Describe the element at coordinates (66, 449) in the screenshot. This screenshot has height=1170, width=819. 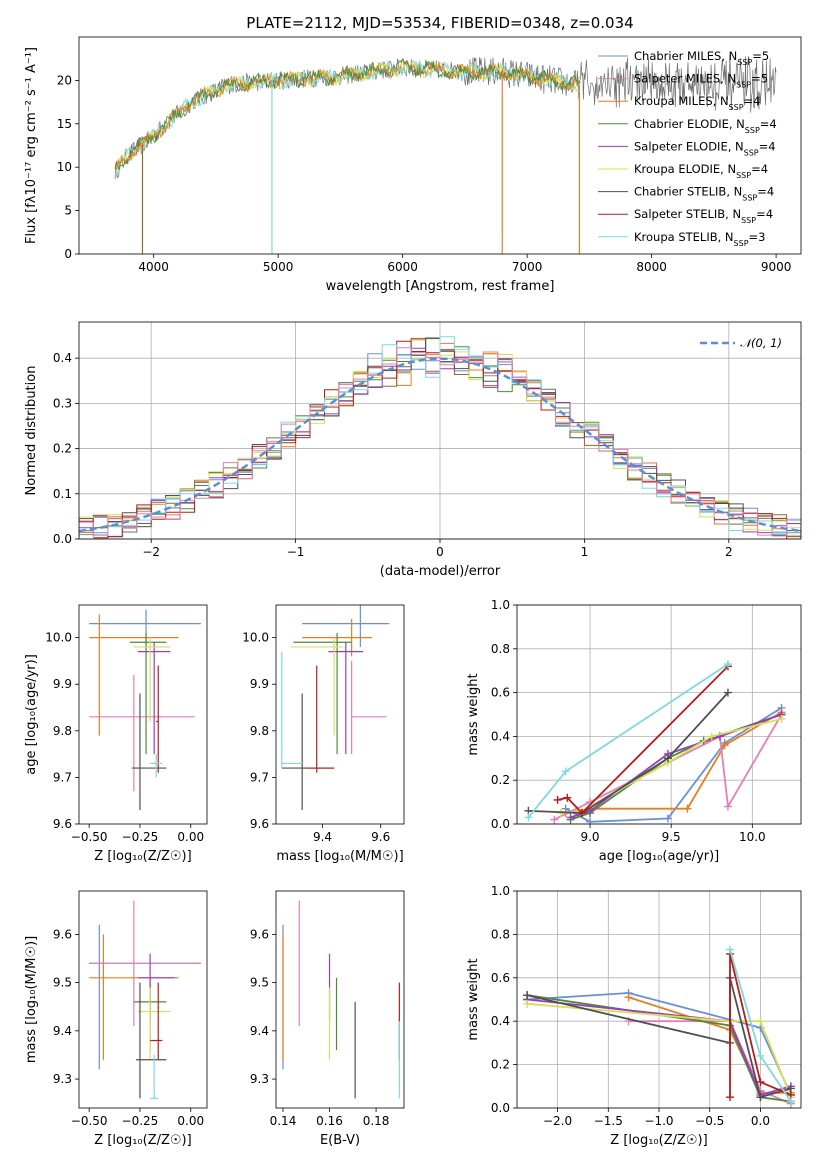
I see `y-tick: 0.2` at that location.